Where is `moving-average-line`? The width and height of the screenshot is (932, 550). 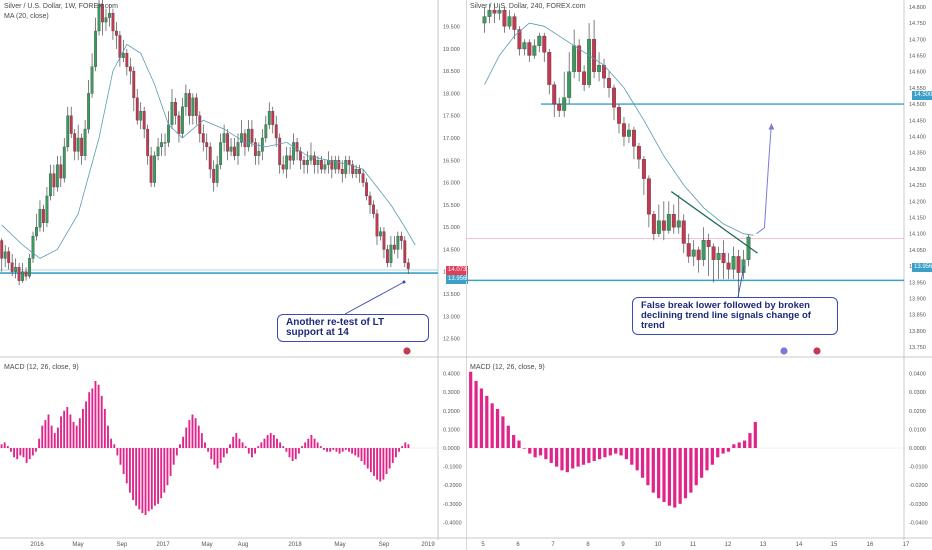
moving-average-line is located at coordinates (619, 129).